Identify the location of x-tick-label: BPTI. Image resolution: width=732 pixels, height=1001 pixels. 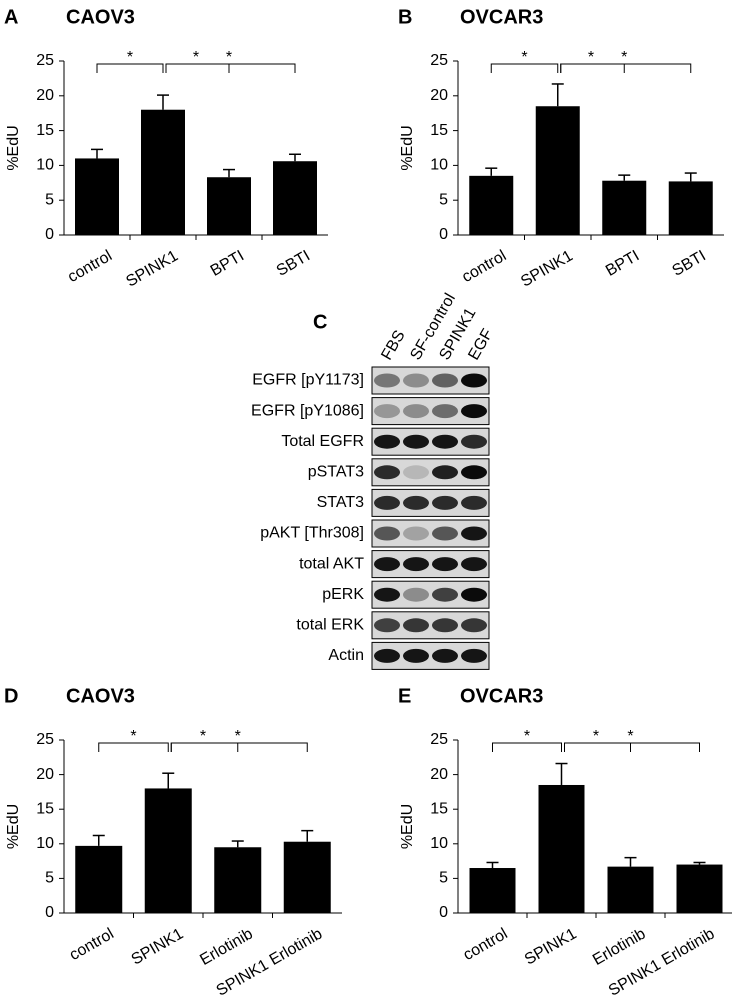
(622, 263).